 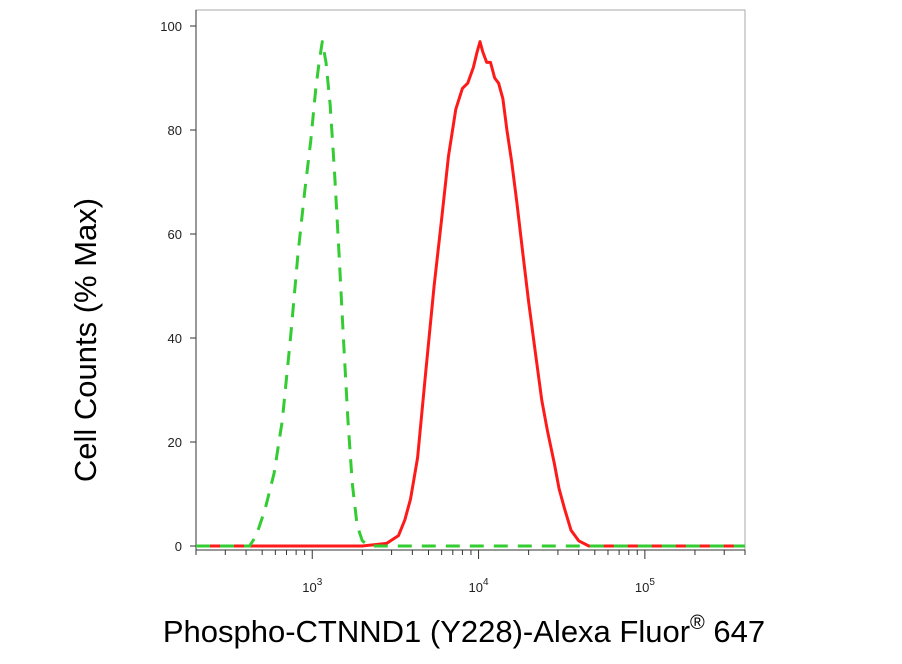 I want to click on y-axis-title: Cell Counts (% Max), so click(x=85, y=340).